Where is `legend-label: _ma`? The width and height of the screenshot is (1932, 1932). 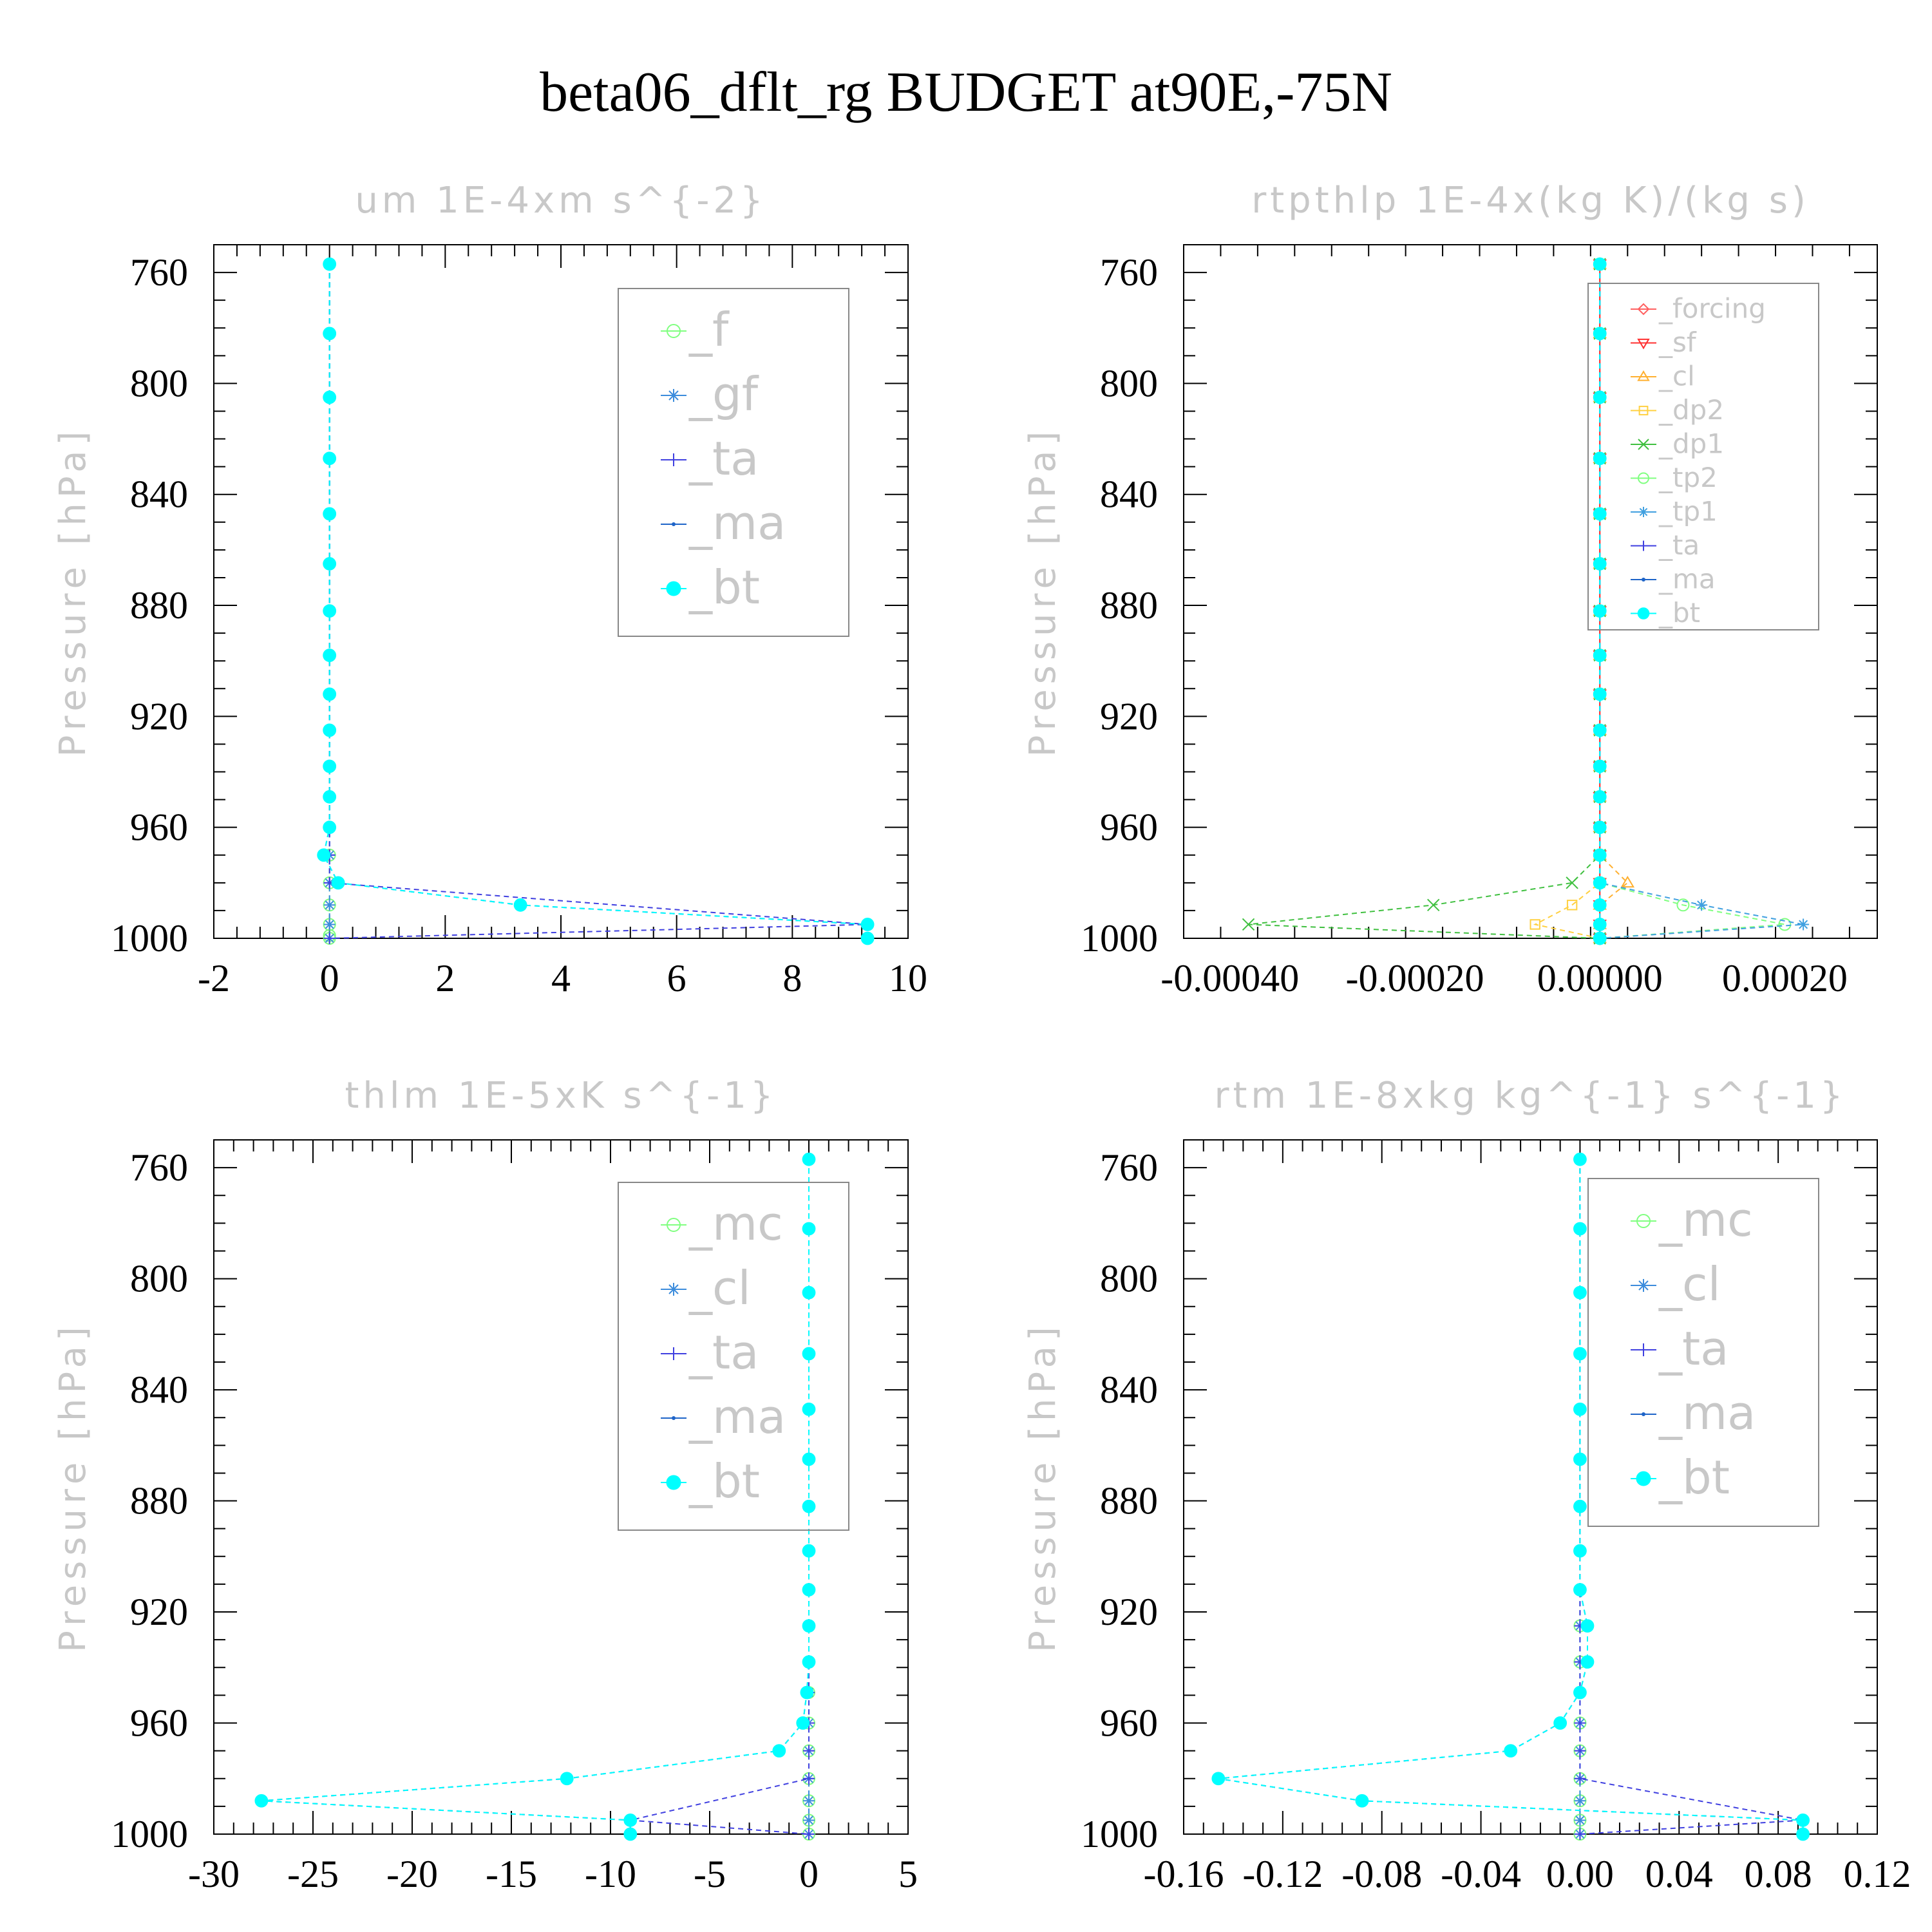
legend-label: _ma is located at coordinates (1687, 578).